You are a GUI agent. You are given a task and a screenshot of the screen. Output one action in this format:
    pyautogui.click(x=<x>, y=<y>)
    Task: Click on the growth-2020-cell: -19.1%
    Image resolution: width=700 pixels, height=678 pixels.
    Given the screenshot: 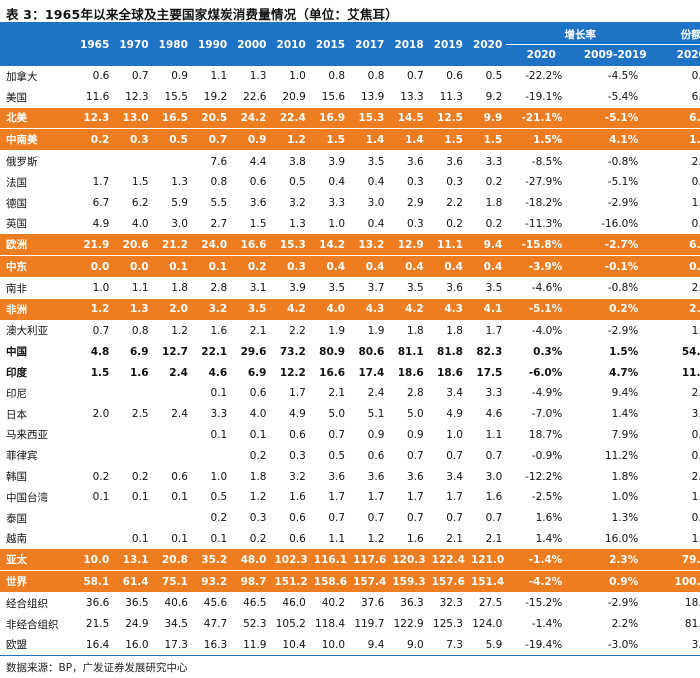 What is the action you would take?
    pyautogui.click(x=544, y=97)
    